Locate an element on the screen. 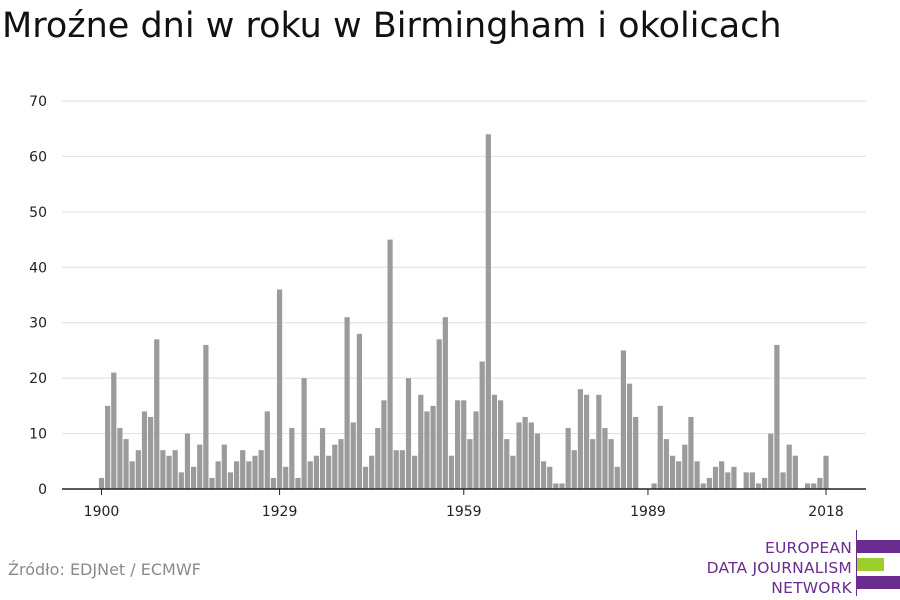 The height and width of the screenshot is (600, 900). bar-1928 is located at coordinates (273, 483).